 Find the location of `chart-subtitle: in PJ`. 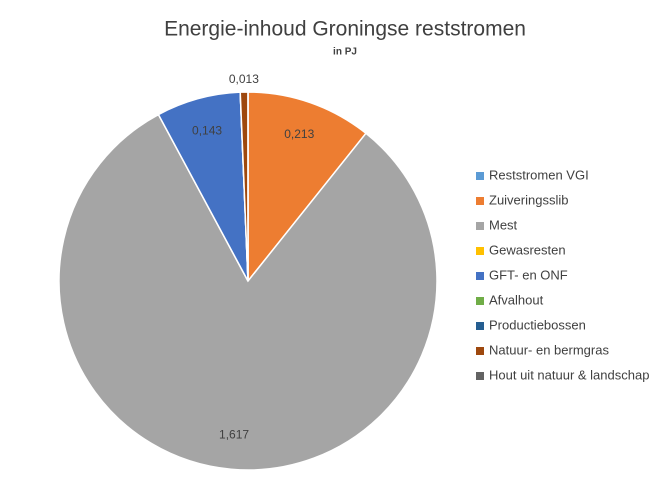

chart-subtitle: in PJ is located at coordinates (345, 52).